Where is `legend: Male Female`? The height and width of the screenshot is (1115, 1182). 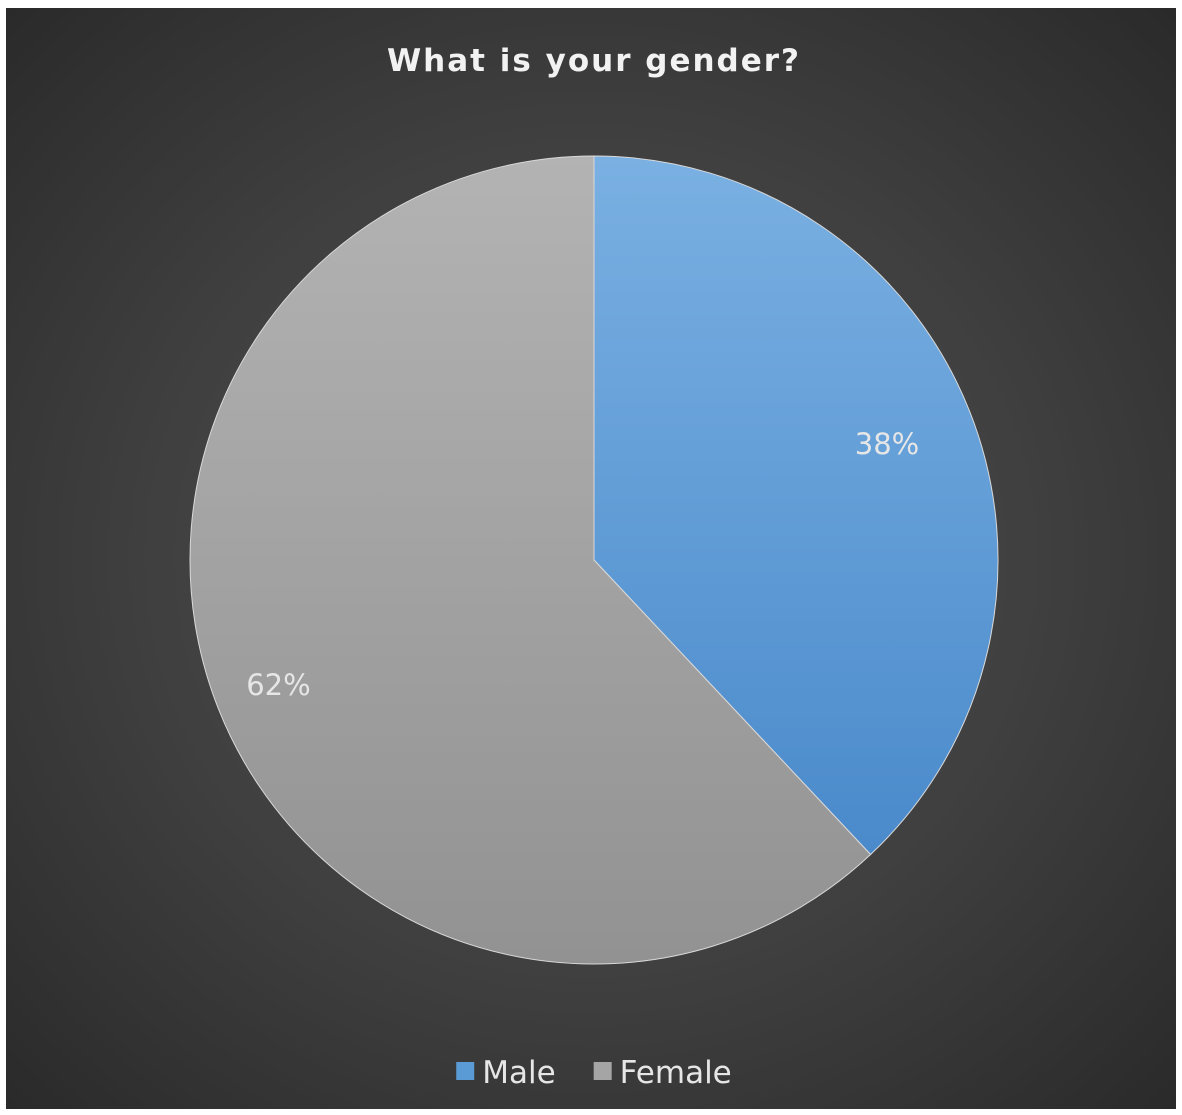
legend: Male Female is located at coordinates (594, 1073).